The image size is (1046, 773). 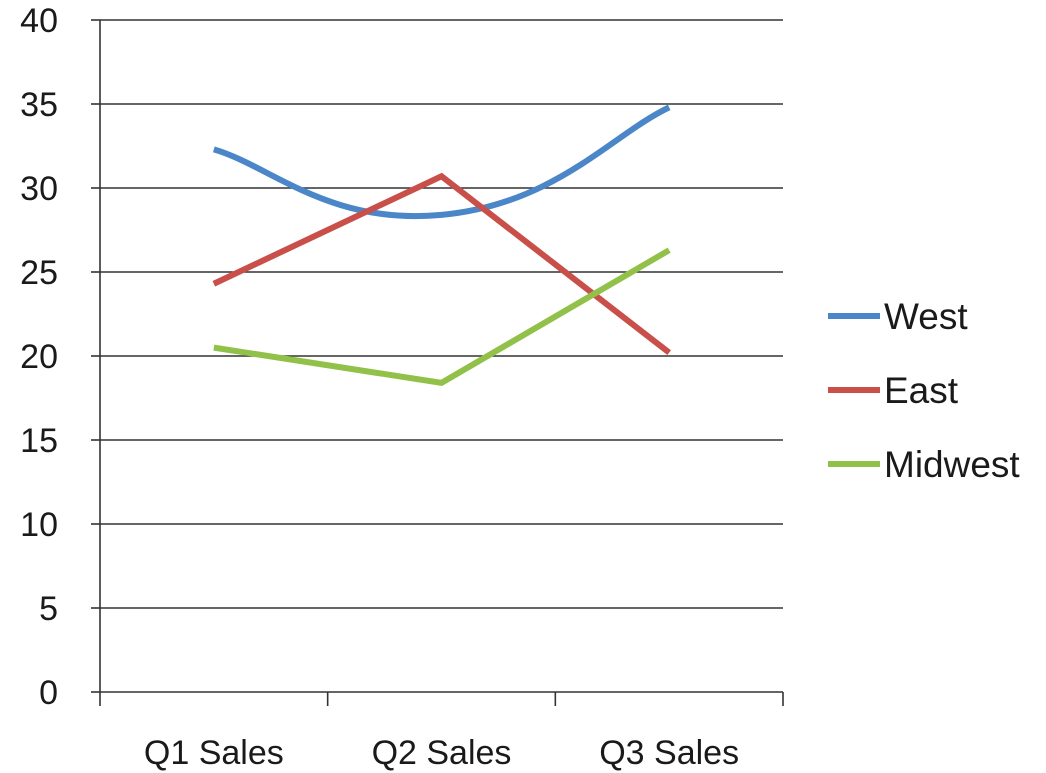 I want to click on y-tick-label: 25, so click(x=39, y=273).